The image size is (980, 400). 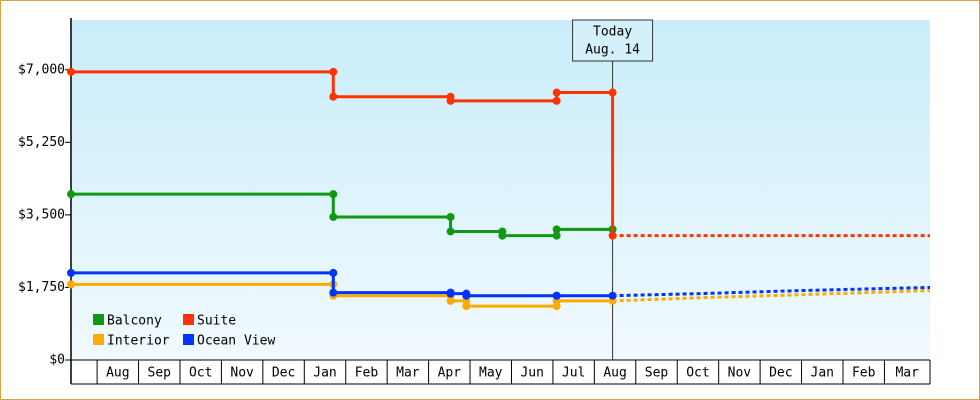 I want to click on legend-label: Balcony, so click(x=134, y=321).